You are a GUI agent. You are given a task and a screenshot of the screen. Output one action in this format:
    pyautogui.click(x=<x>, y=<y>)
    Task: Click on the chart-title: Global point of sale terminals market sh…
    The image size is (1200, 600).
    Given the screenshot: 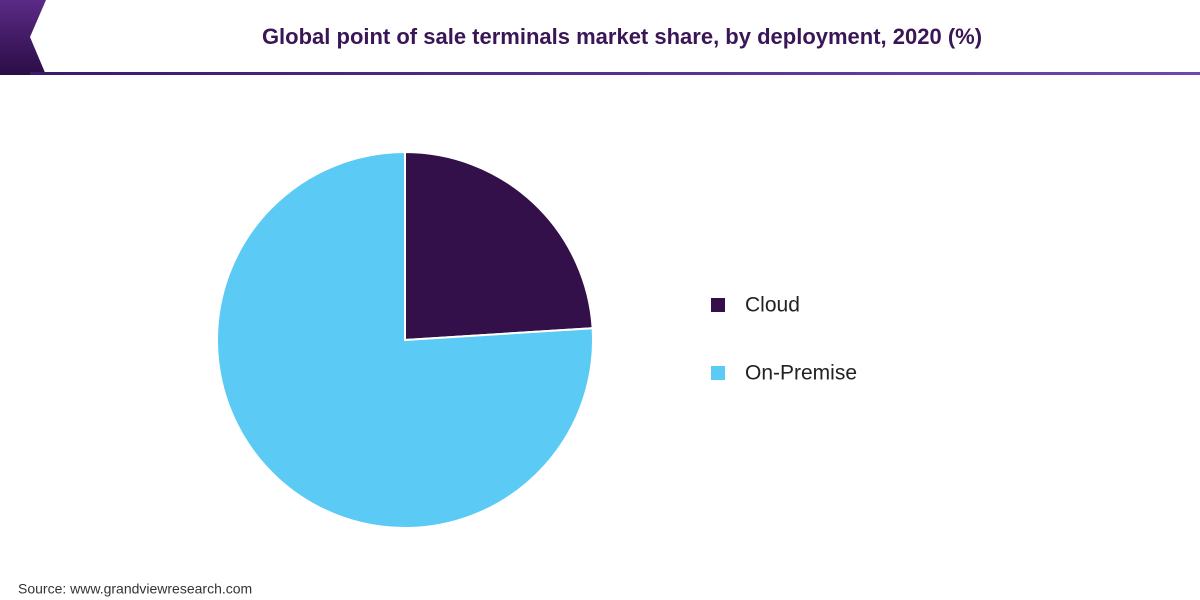 What is the action you would take?
    pyautogui.click(x=622, y=36)
    